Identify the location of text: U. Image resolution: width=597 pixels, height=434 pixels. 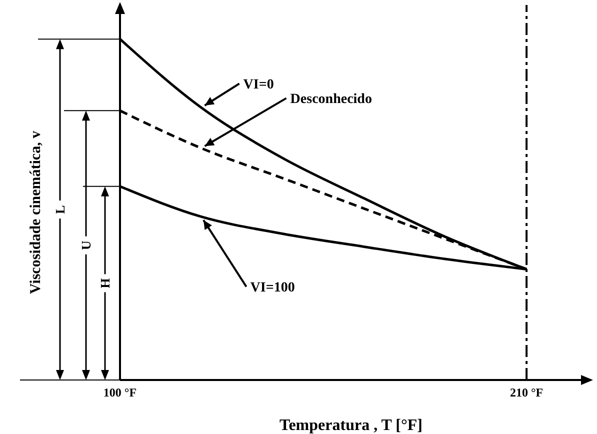
(86, 245).